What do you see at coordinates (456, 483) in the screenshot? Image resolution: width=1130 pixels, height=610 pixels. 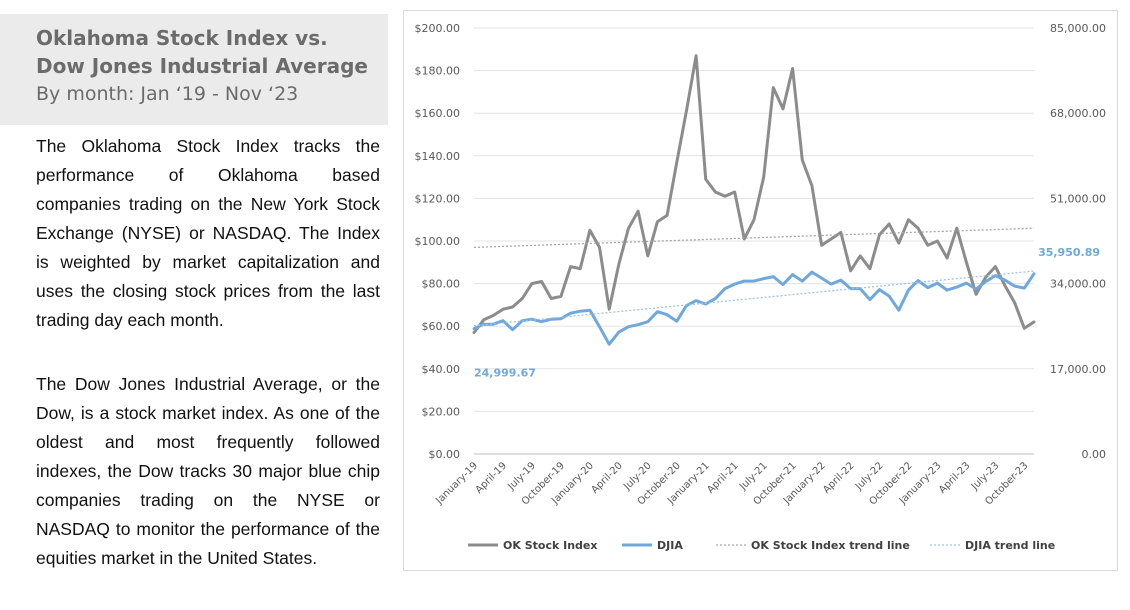 I see `x-tick-label: January-19` at bounding box center [456, 483].